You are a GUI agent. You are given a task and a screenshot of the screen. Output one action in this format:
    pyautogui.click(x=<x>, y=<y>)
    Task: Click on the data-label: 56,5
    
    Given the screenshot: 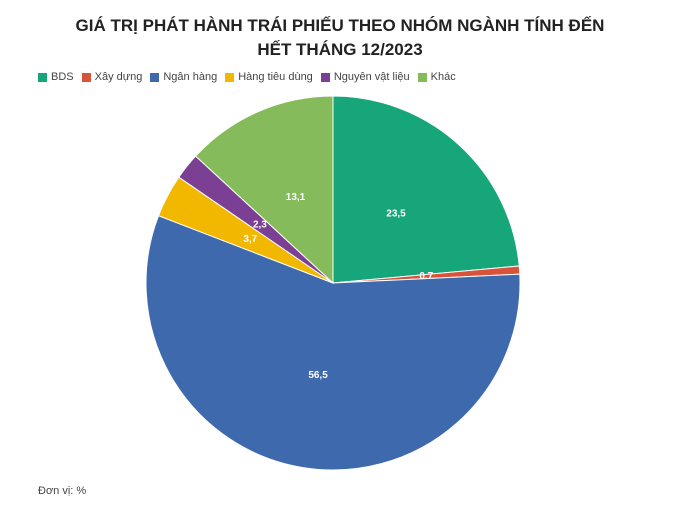 What is the action you would take?
    pyautogui.click(x=318, y=375)
    